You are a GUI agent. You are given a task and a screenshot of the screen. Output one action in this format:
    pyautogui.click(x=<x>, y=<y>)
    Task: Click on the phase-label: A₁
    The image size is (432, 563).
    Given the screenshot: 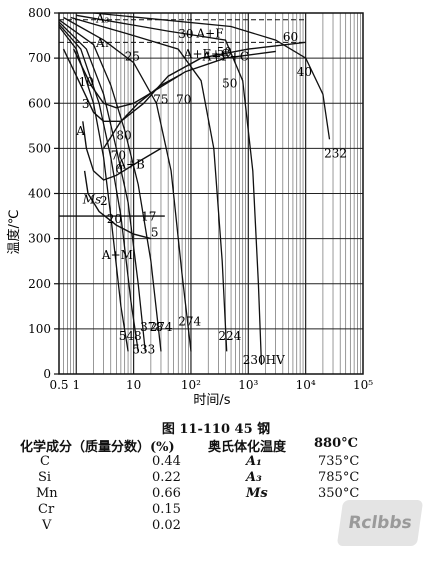 What is the action you would take?
    pyautogui.click(x=102, y=43)
    